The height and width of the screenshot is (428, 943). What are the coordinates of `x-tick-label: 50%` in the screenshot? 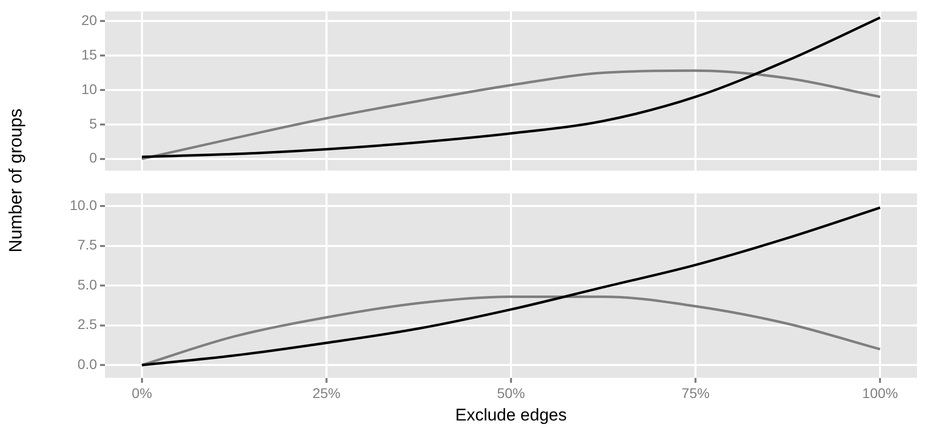 It's located at (511, 393).